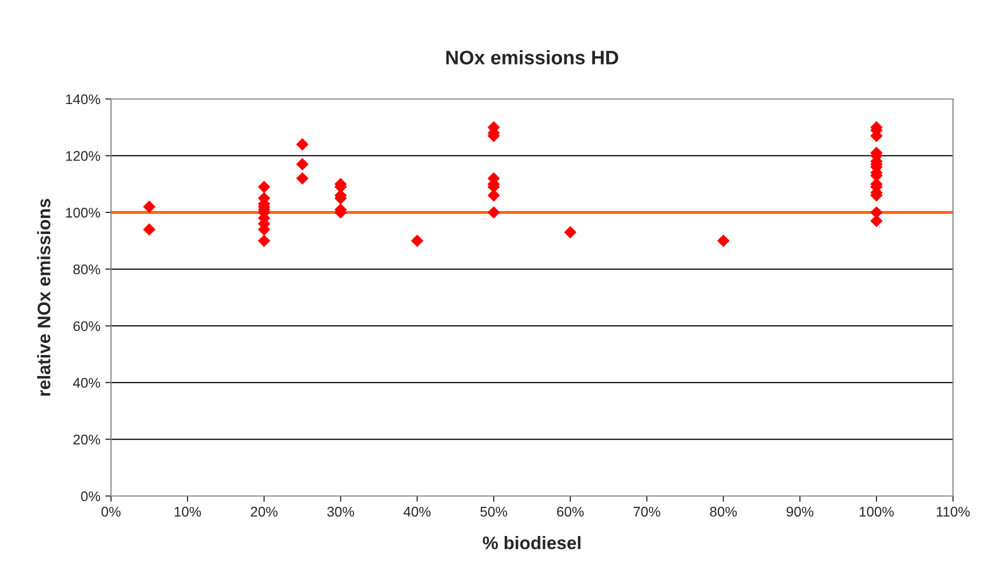  I want to click on y-tick-label: 120%, so click(83, 156).